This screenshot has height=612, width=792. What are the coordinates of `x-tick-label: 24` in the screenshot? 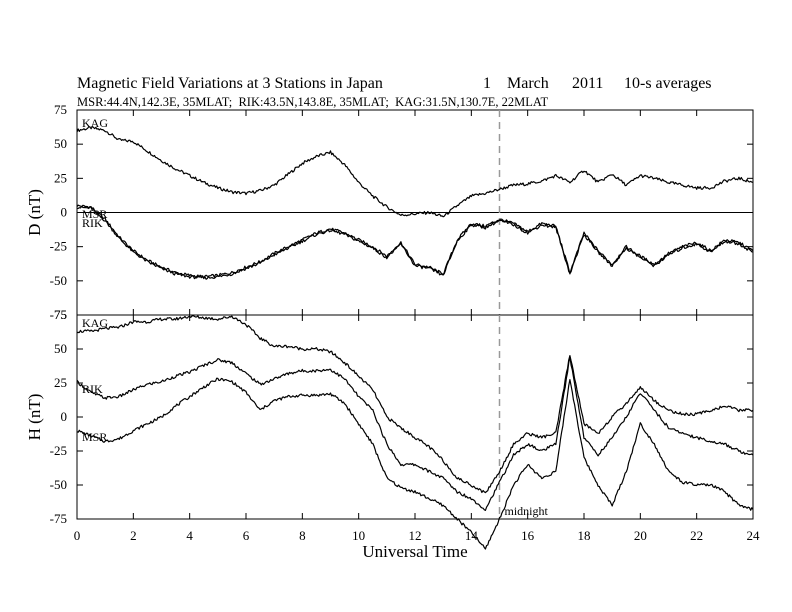 It's located at (754, 535).